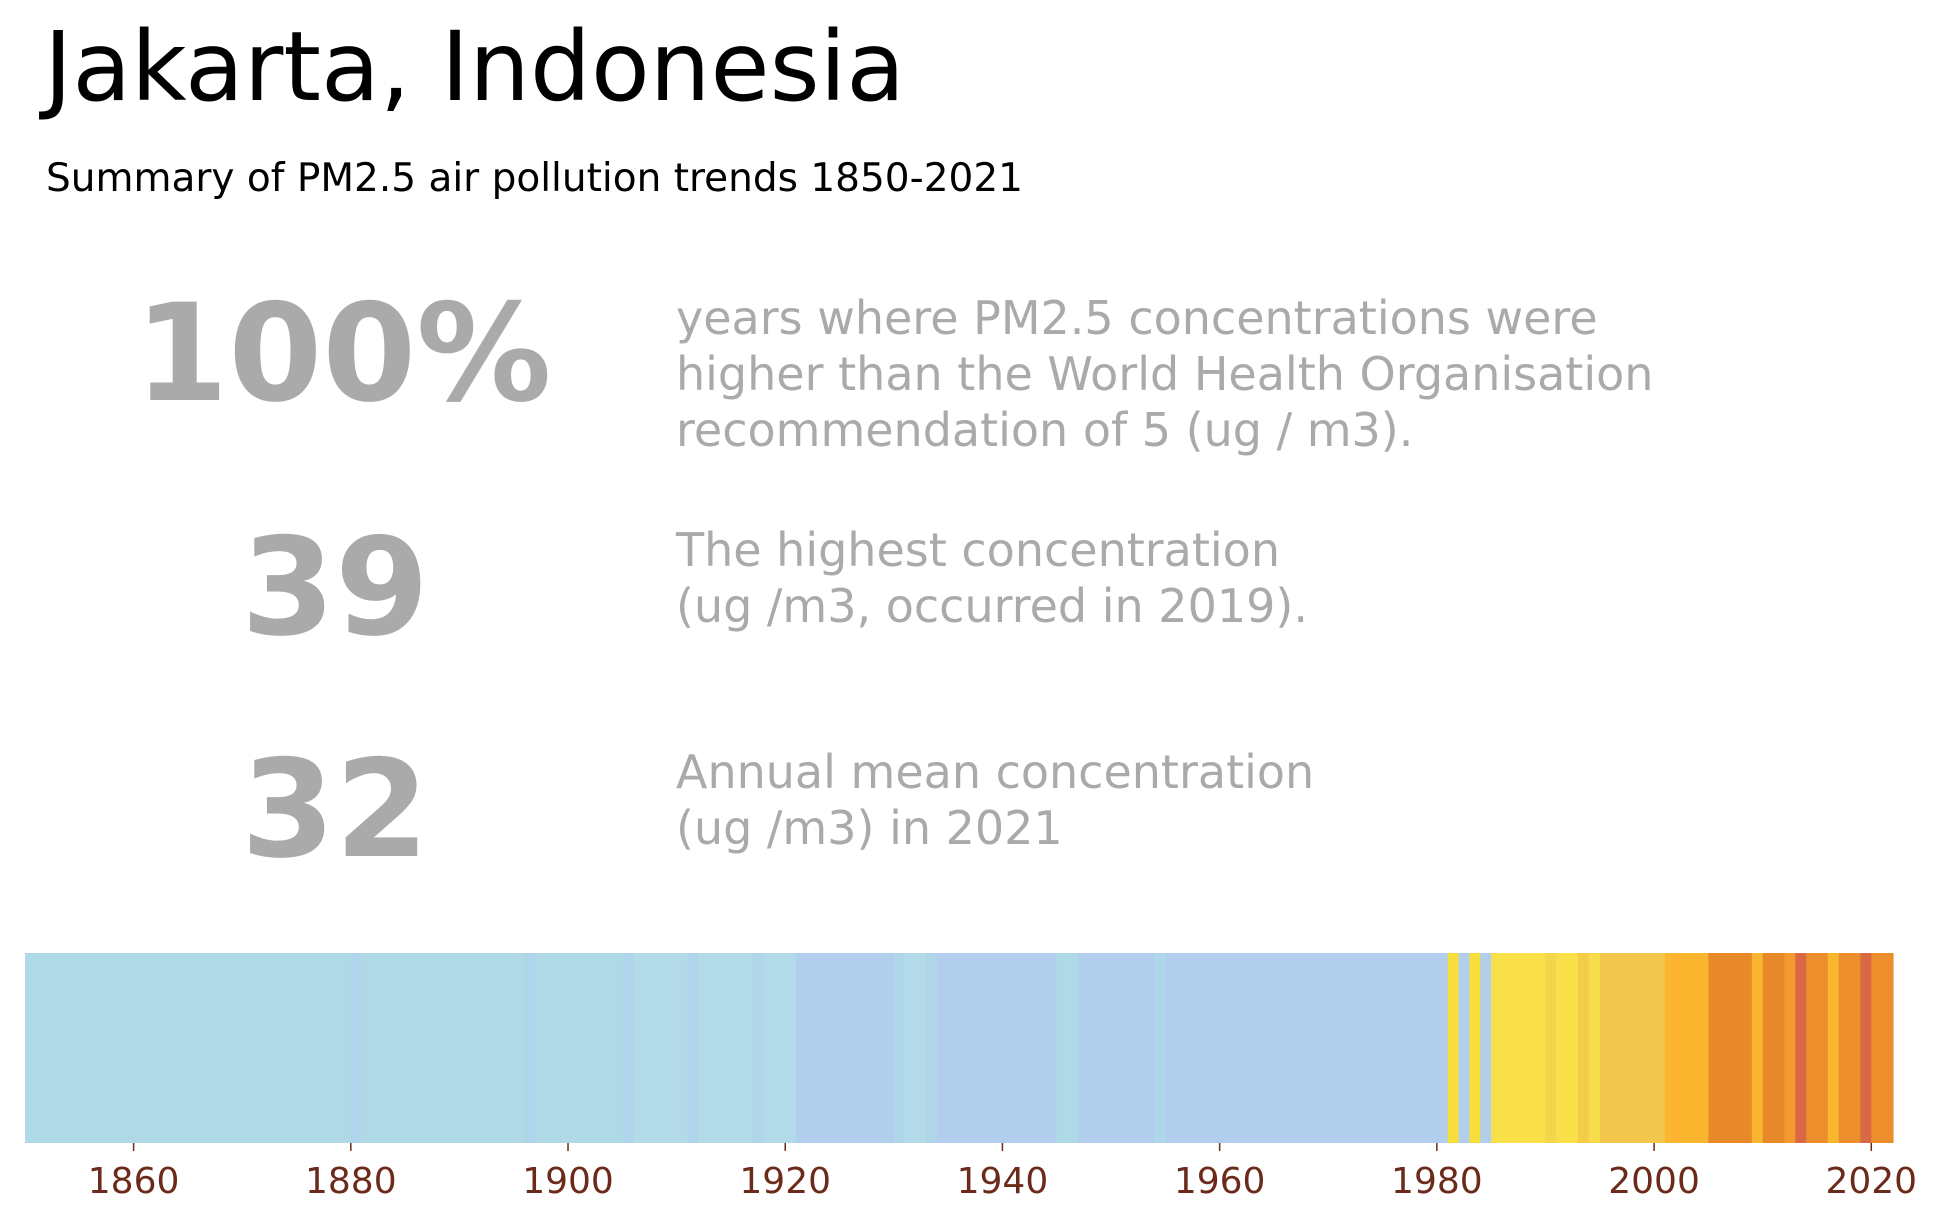  Describe the element at coordinates (1882, 1048) in the screenshot. I see `stripe-2020` at that location.